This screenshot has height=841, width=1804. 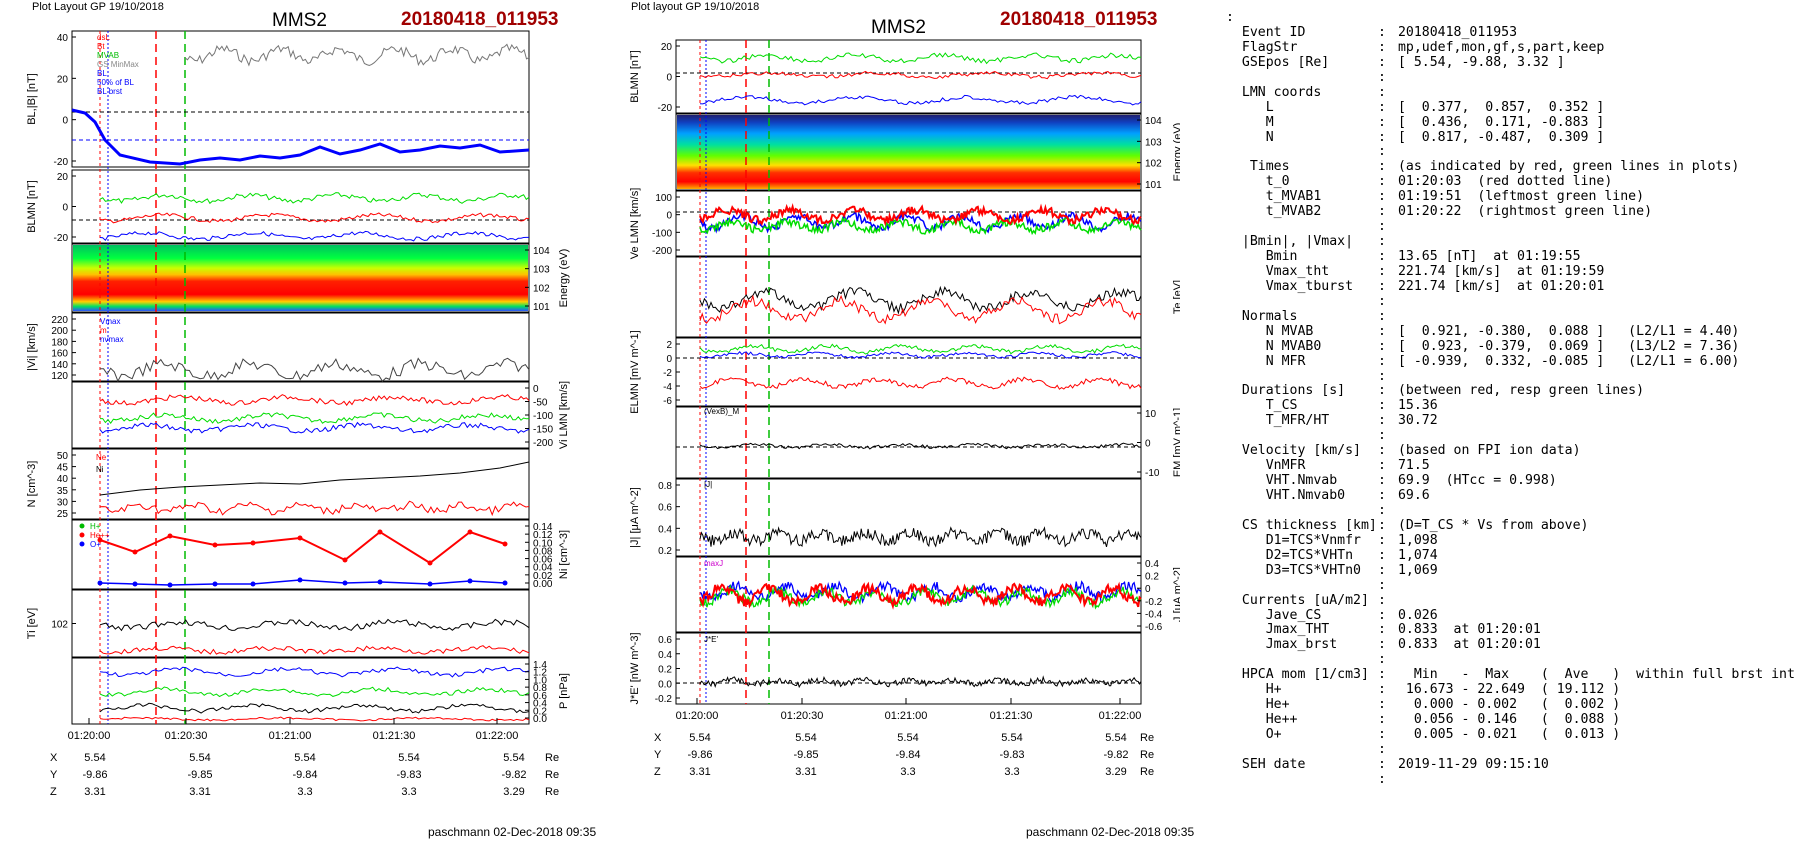 I want to click on x-tick-label: 01:21:30, so click(x=394, y=736).